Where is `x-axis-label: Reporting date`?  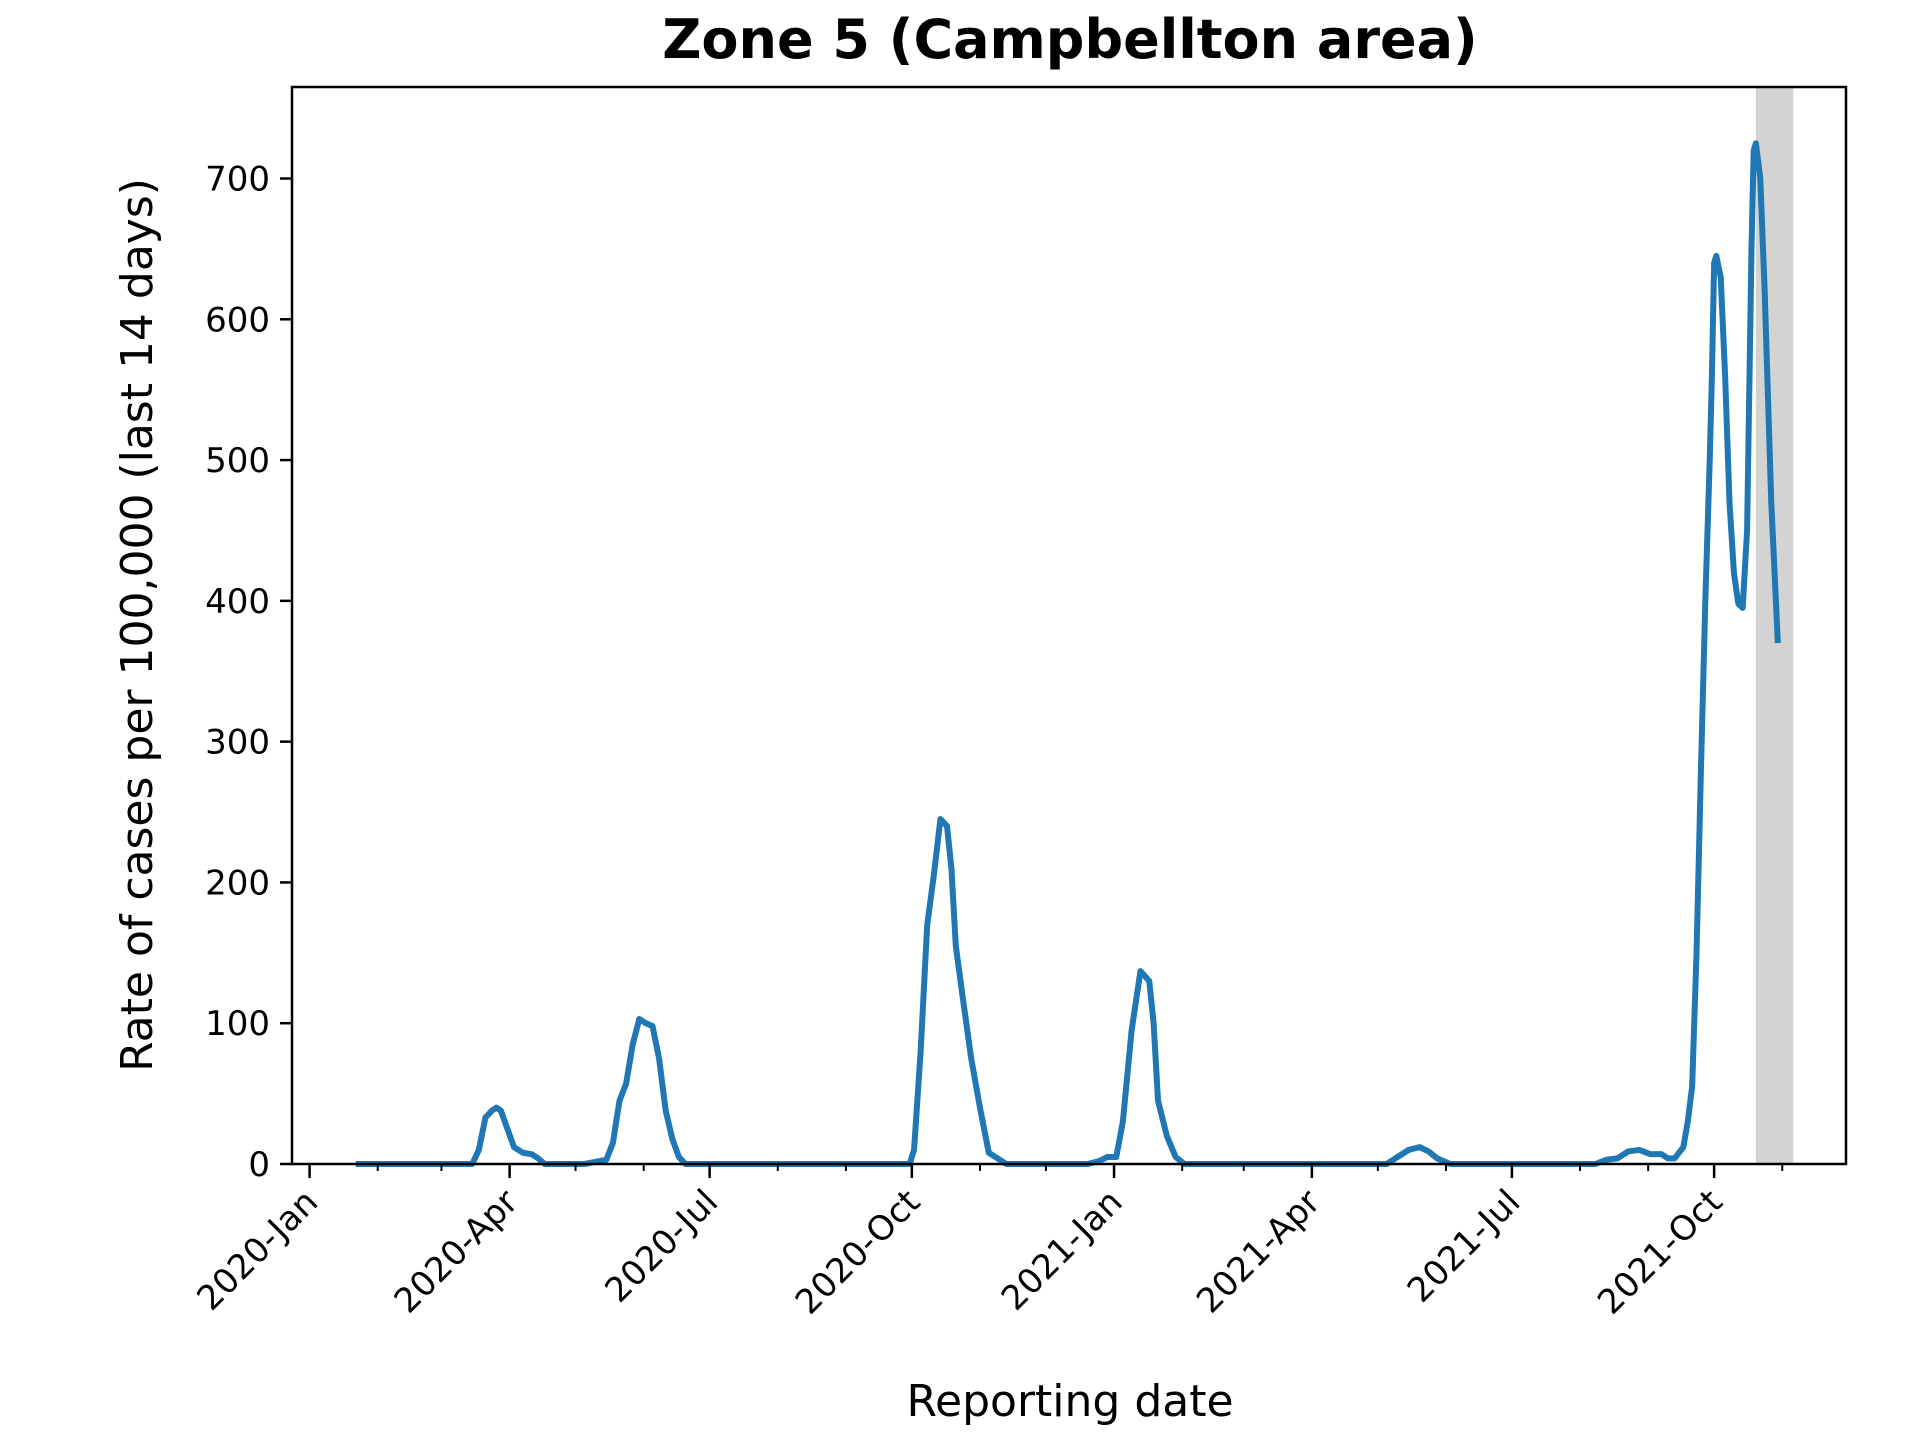 x-axis-label: Reporting date is located at coordinates (1069, 1401).